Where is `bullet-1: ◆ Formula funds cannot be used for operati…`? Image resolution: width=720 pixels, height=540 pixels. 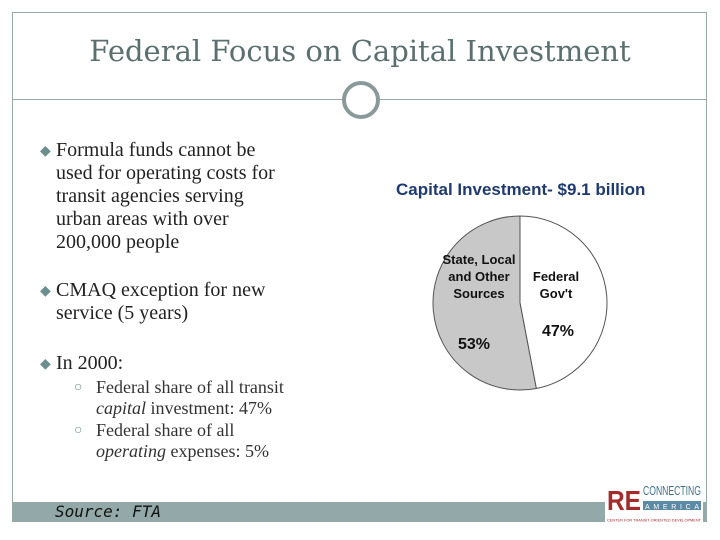
bullet-1: ◆ Formula funds cannot be used for operati… is located at coordinates (157, 196).